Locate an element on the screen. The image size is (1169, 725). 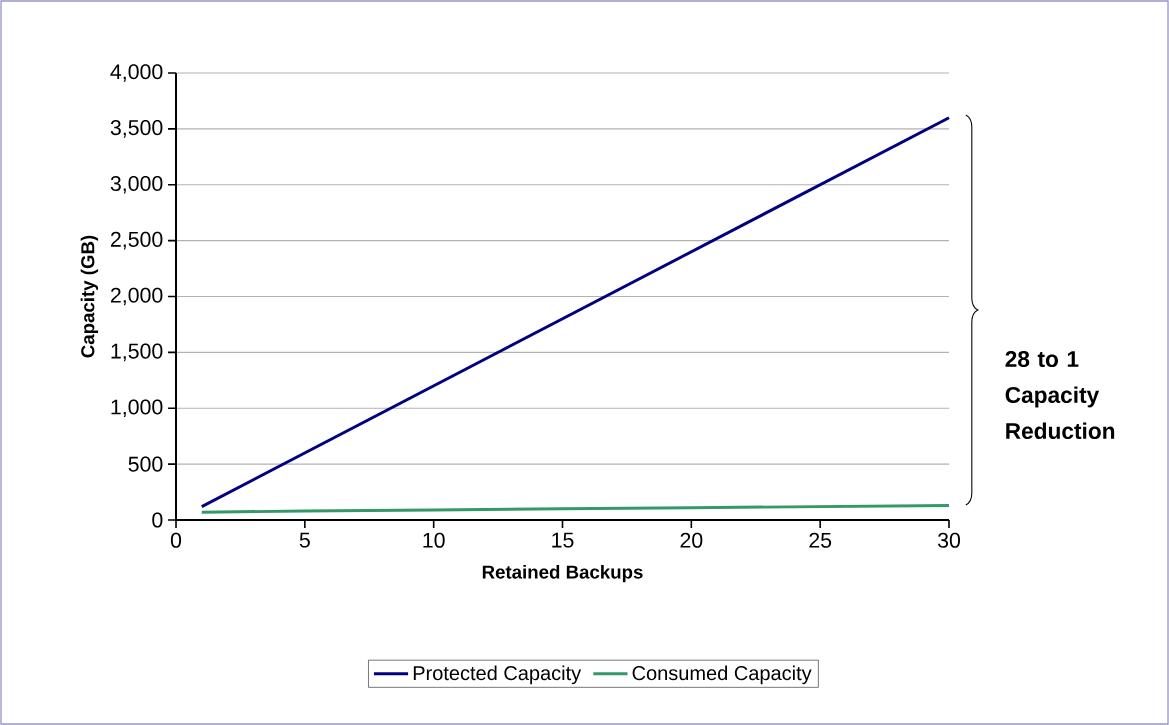
x-tick-label: 5 is located at coordinates (304, 540).